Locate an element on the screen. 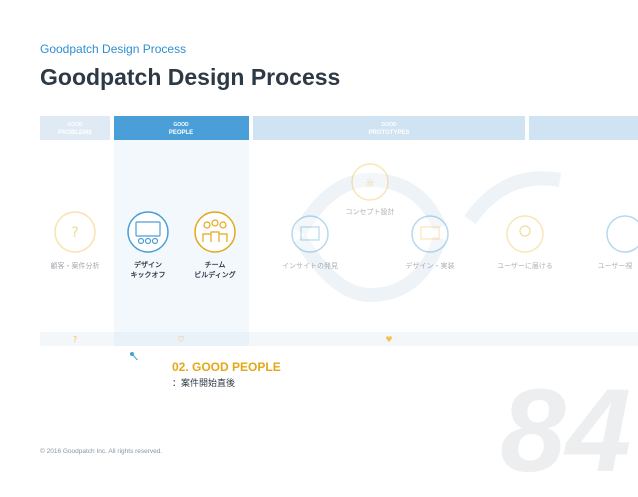 The height and width of the screenshot is (497, 638). step-label: ユーザー視 is located at coordinates (615, 265).